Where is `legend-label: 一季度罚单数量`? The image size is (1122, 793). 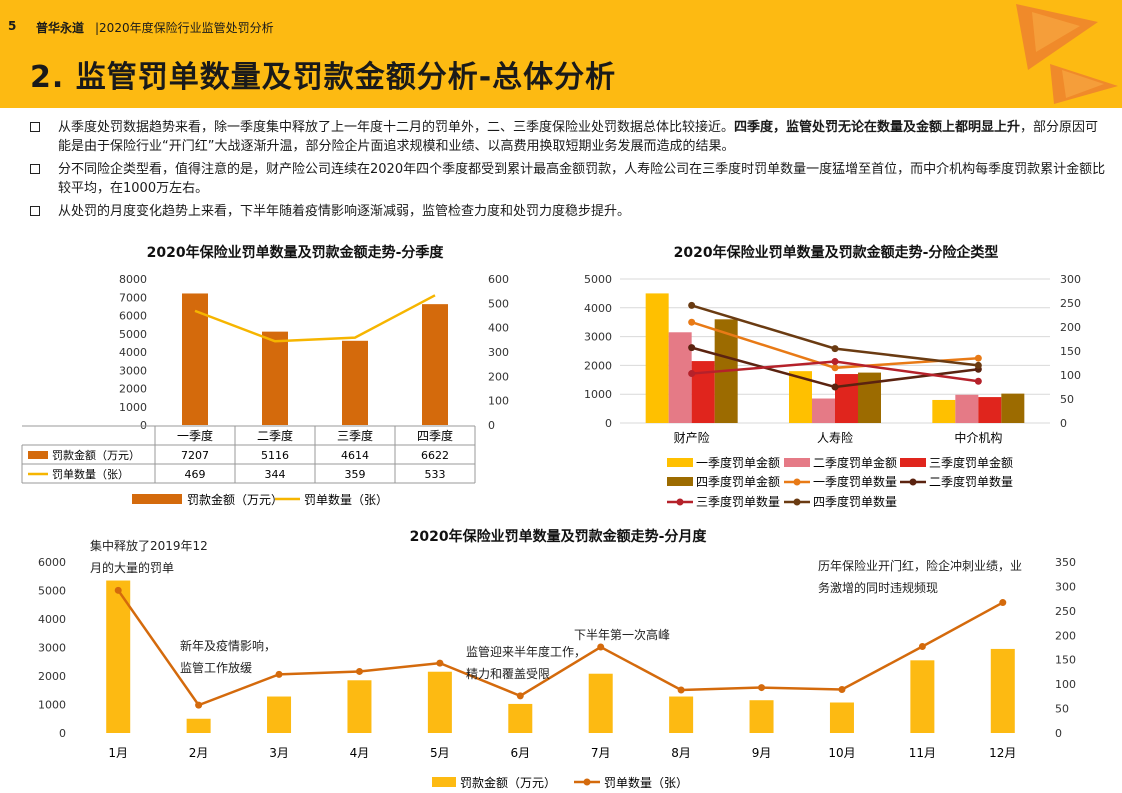
legend-label: 一季度罚单数量 is located at coordinates (855, 481).